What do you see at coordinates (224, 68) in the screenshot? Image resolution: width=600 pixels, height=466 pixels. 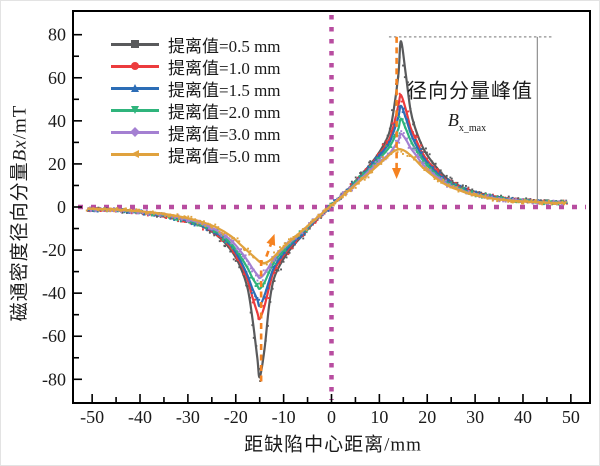 I see `legend-label: 提离值=1.0 mm` at bounding box center [224, 68].